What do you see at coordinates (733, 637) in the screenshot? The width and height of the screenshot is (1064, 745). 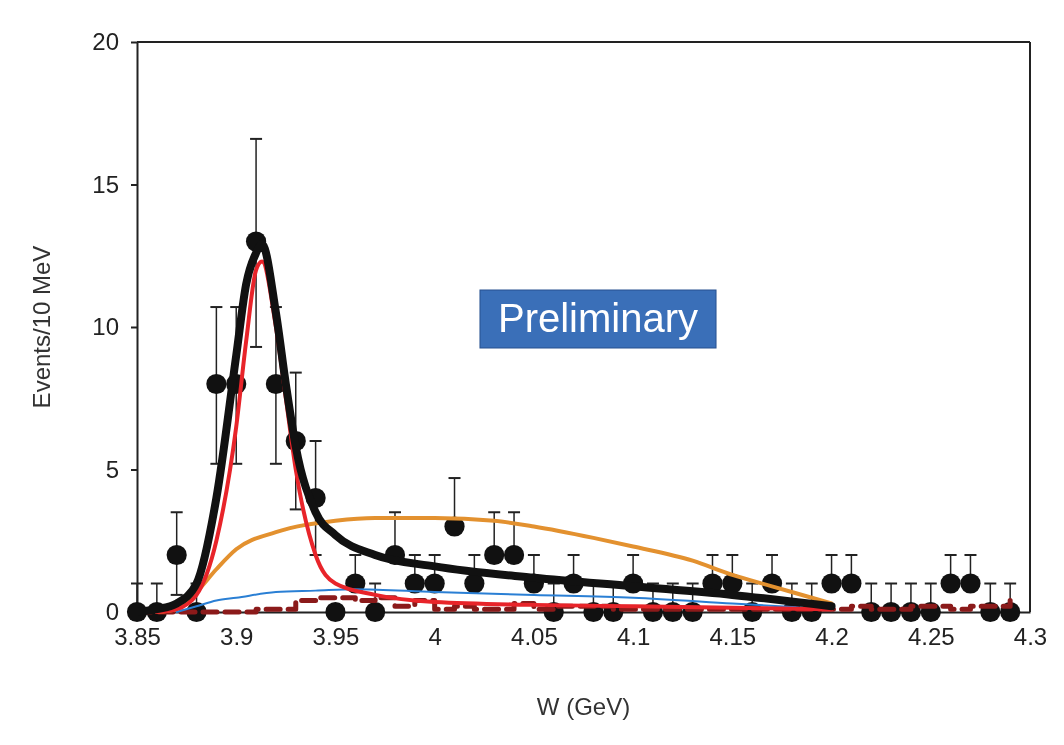 I see `x-tick-label: 4.15` at bounding box center [733, 637].